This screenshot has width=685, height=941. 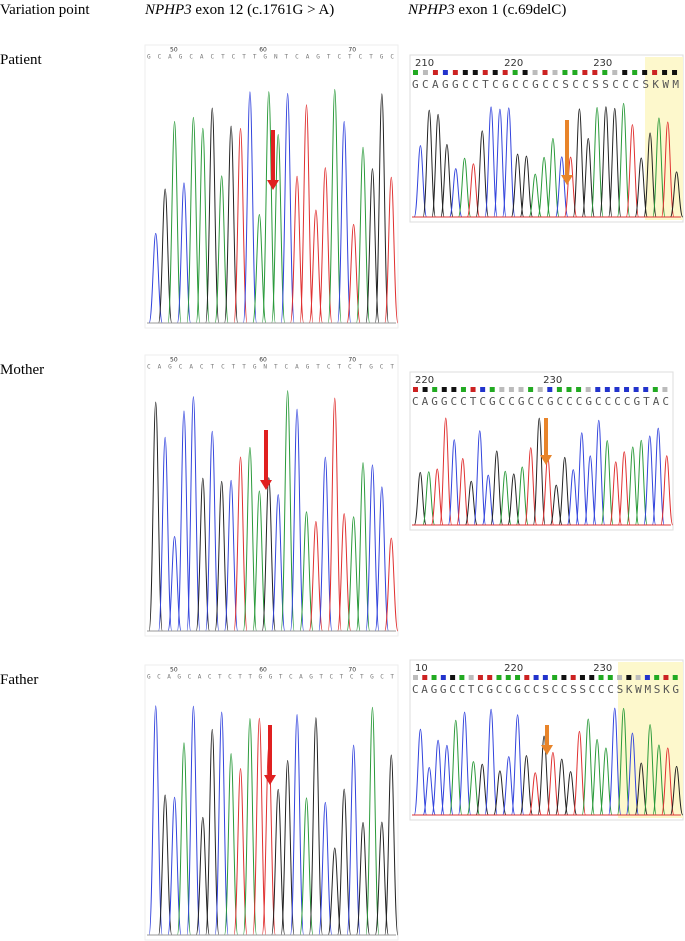 I want to click on sequence: GCAGCACTCTTGGTCAGTCTCTGCT, so click(x=270, y=677).